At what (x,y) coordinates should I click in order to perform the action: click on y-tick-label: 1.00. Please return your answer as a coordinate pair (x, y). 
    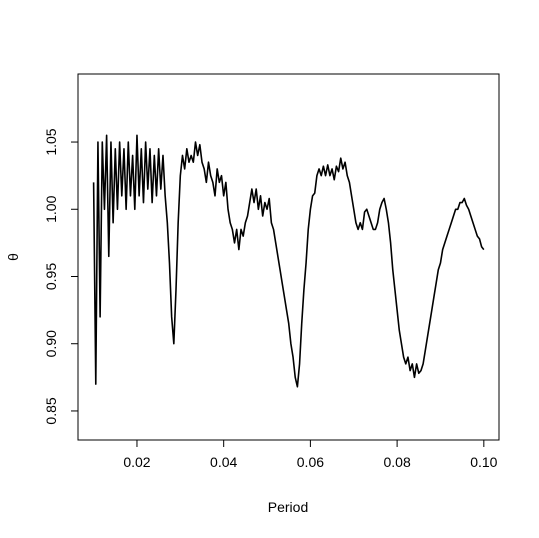
    Looking at the image, I should click on (51, 208).